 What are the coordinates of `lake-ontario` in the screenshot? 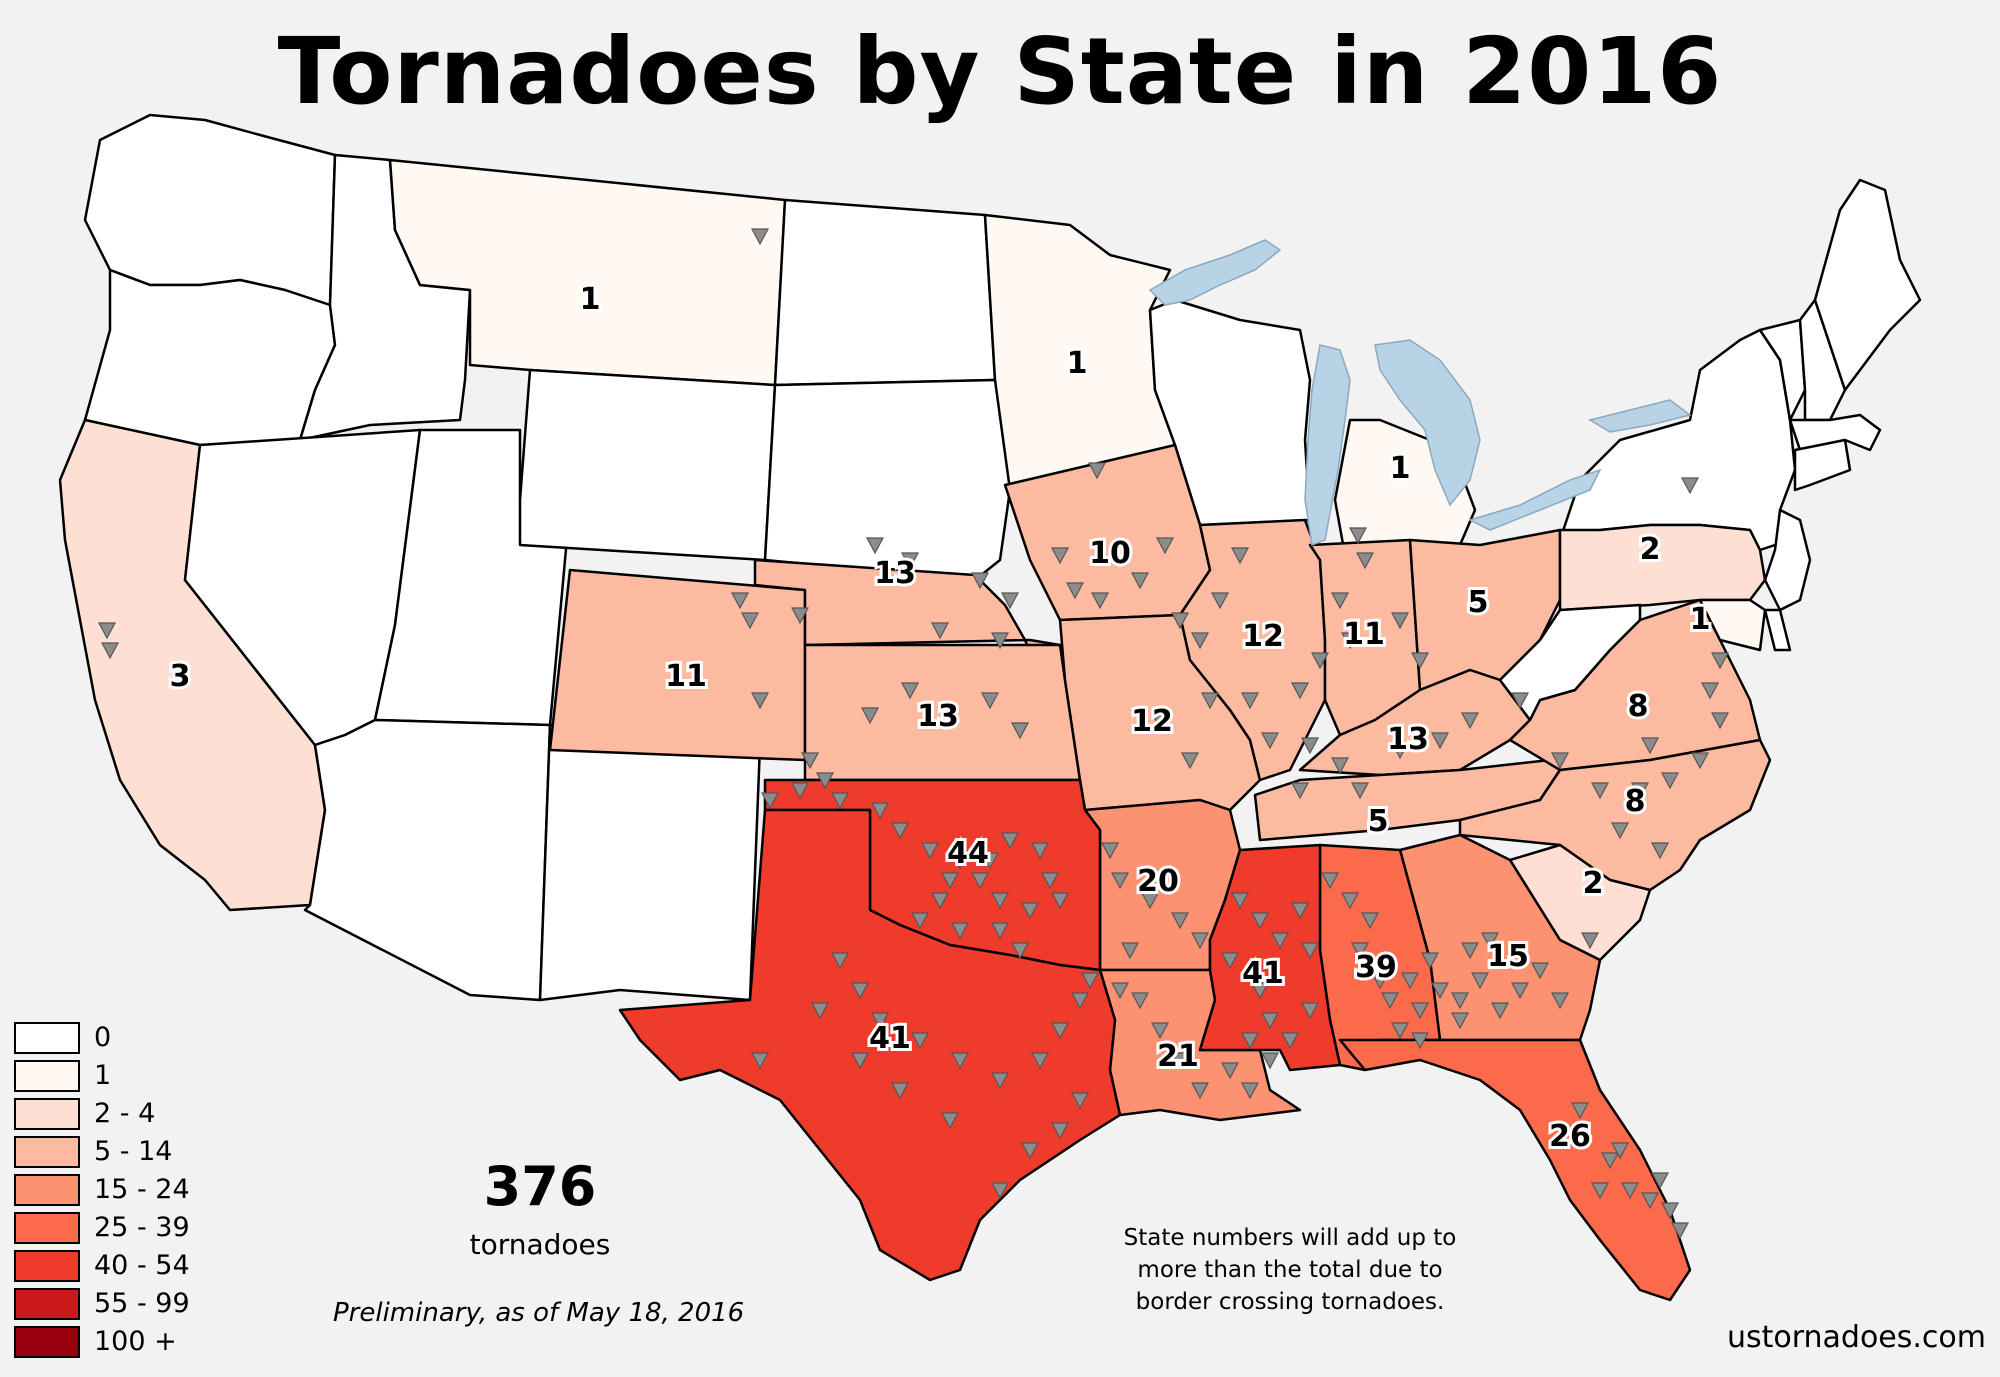 It's located at (1640, 416).